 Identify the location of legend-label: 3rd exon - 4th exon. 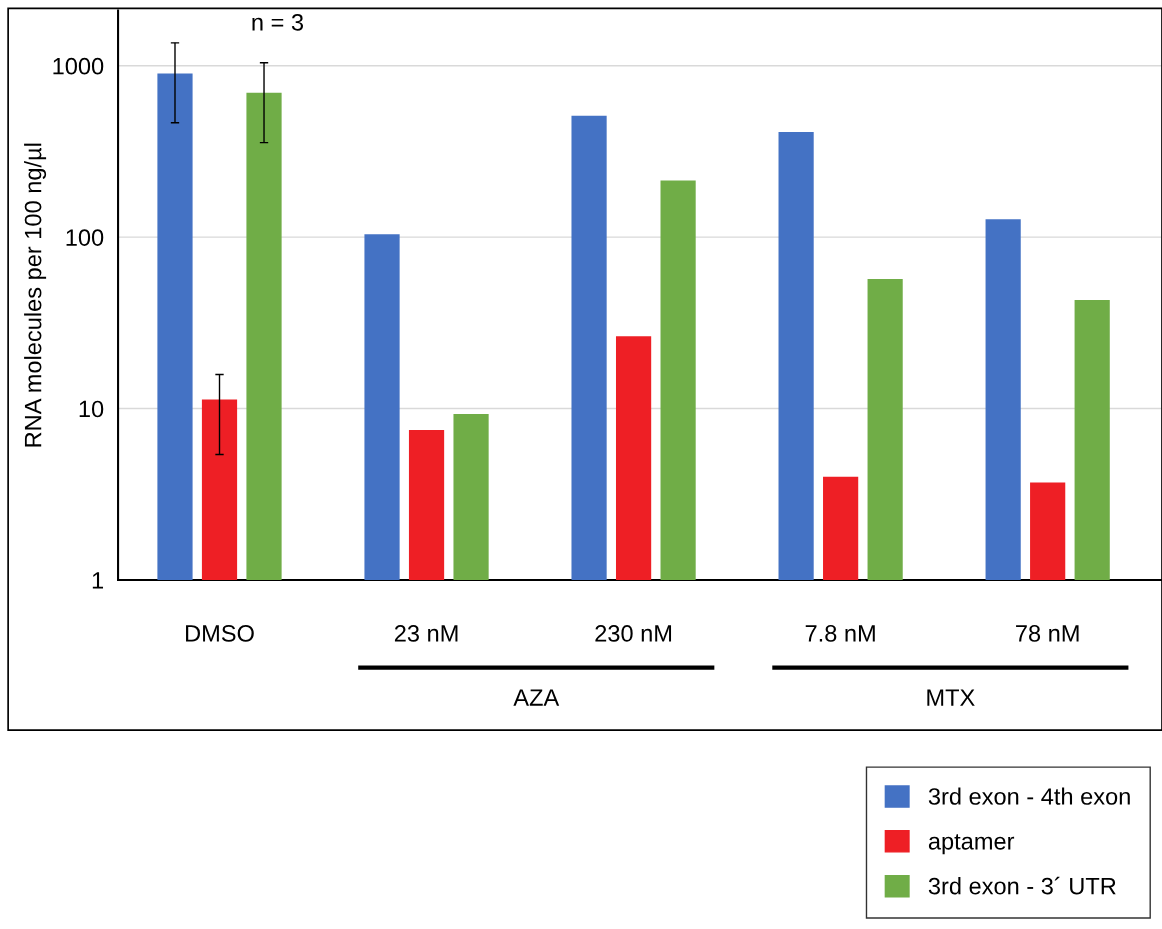
(1029, 796).